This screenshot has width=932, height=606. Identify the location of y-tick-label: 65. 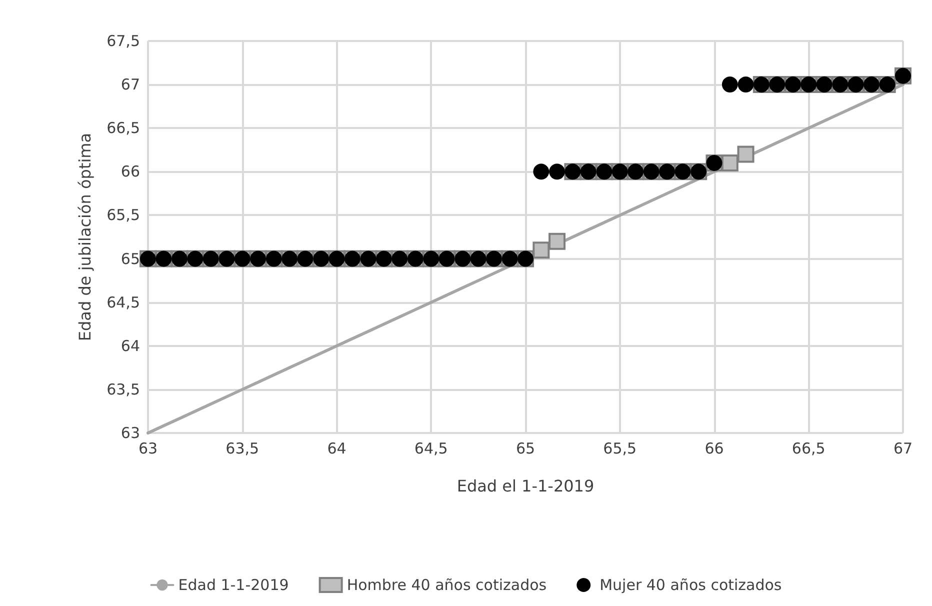
(130, 259).